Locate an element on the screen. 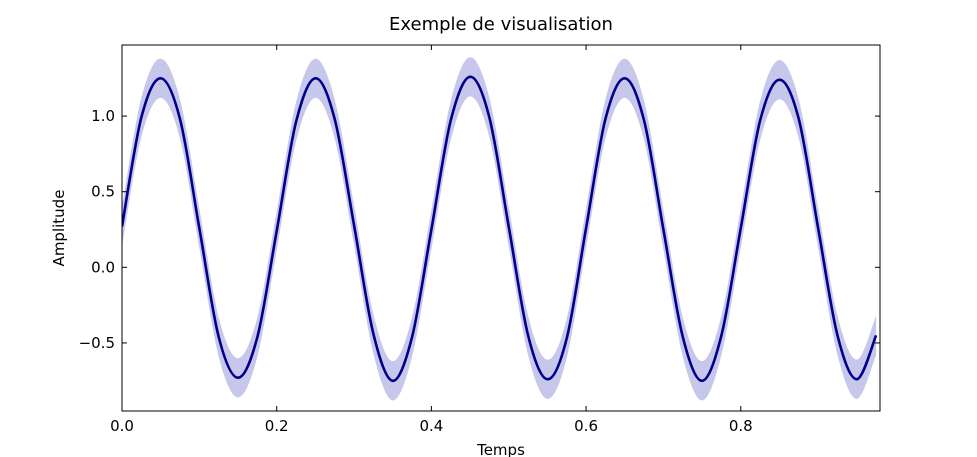  y-tick-label: −0.5 is located at coordinates (97, 343).